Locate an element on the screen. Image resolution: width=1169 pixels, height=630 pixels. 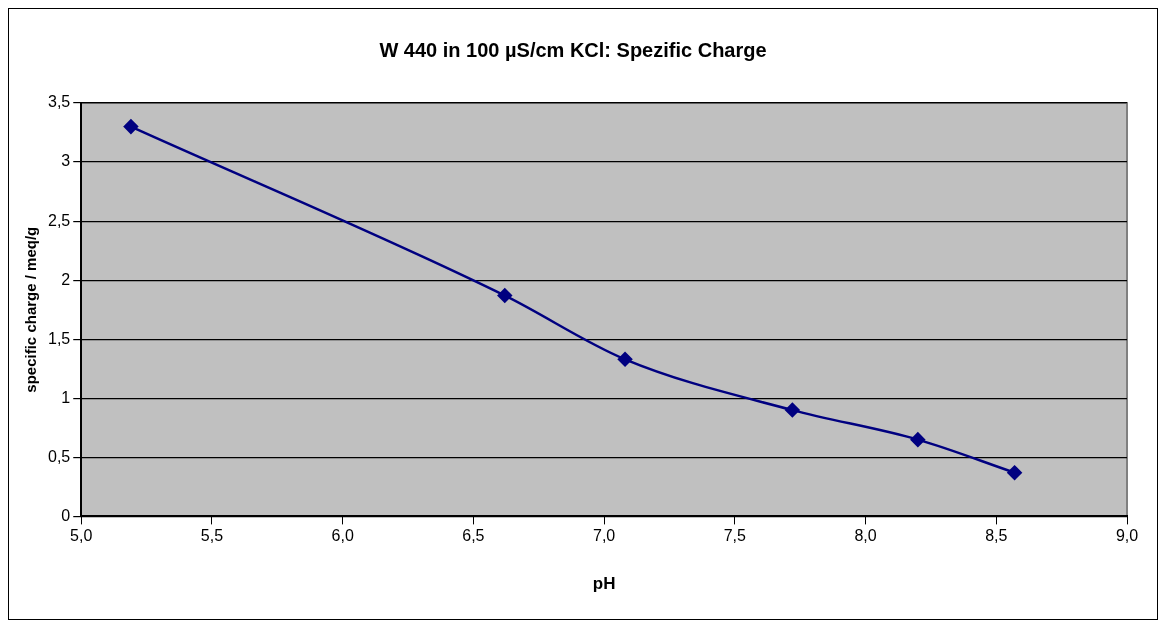
y-tick-label: 3 is located at coordinates (66, 161).